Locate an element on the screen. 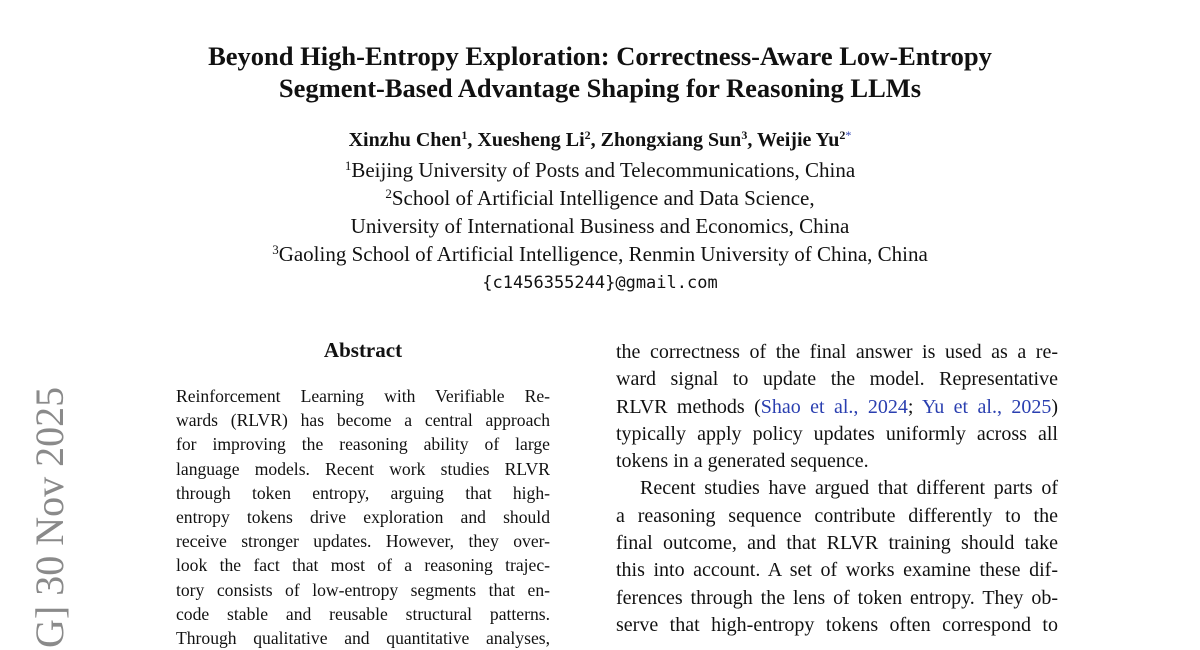 The height and width of the screenshot is (650, 1200). corresponding-author-link: * is located at coordinates (848, 135).